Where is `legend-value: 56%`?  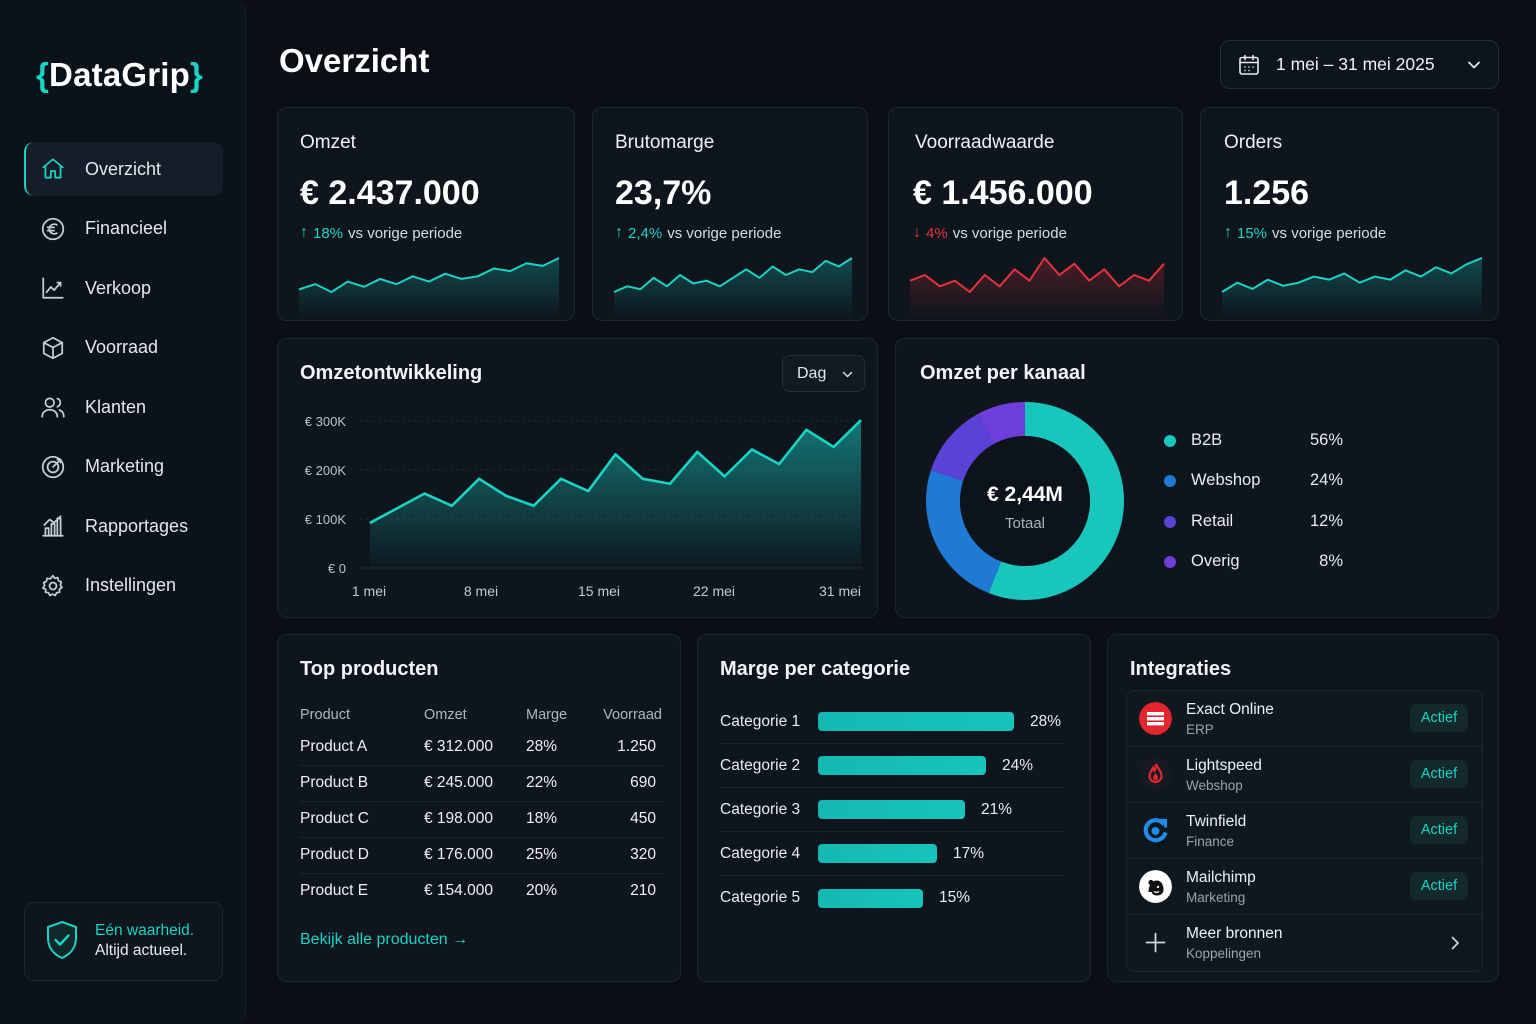 legend-value: 56% is located at coordinates (1326, 440).